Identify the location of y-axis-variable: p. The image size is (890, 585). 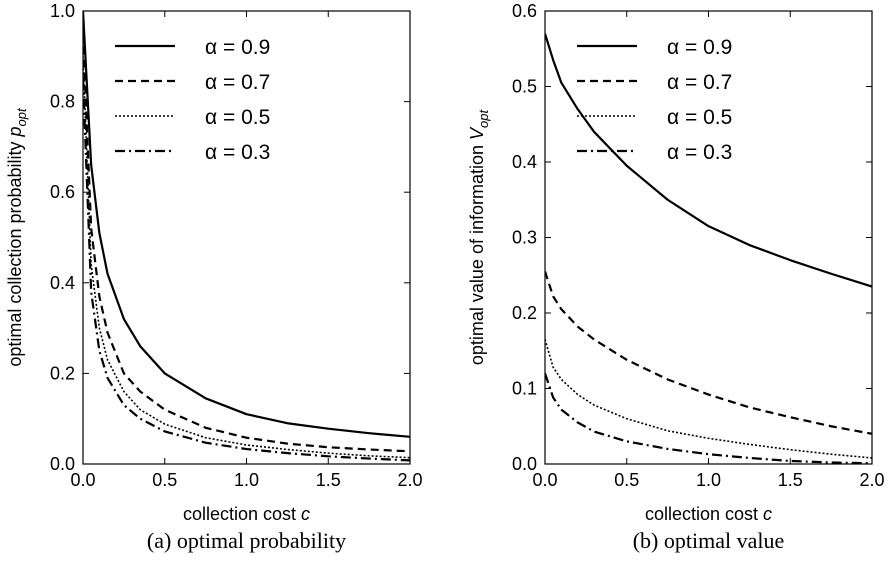
(15, 131).